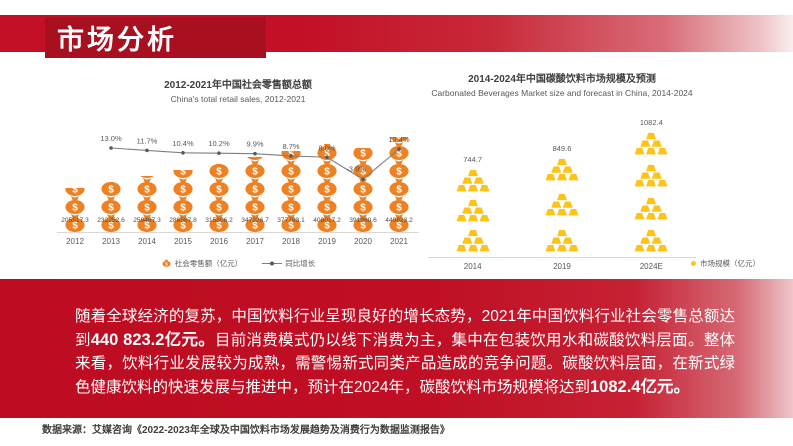 This screenshot has height=446, width=793. Describe the element at coordinates (693, 263) in the screenshot. I see `yellow-dot-icon` at that location.